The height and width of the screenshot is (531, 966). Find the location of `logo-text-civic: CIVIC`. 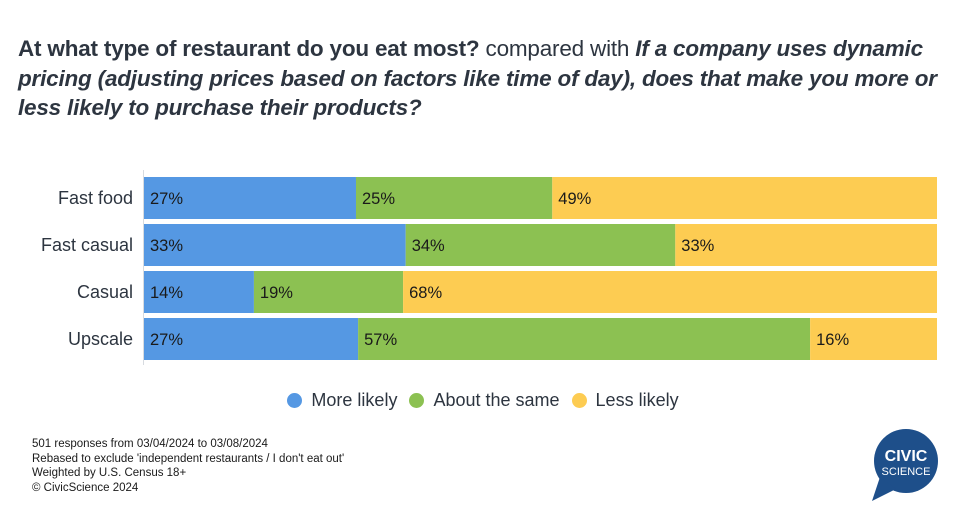

logo-text-civic: CIVIC is located at coordinates (906, 456).